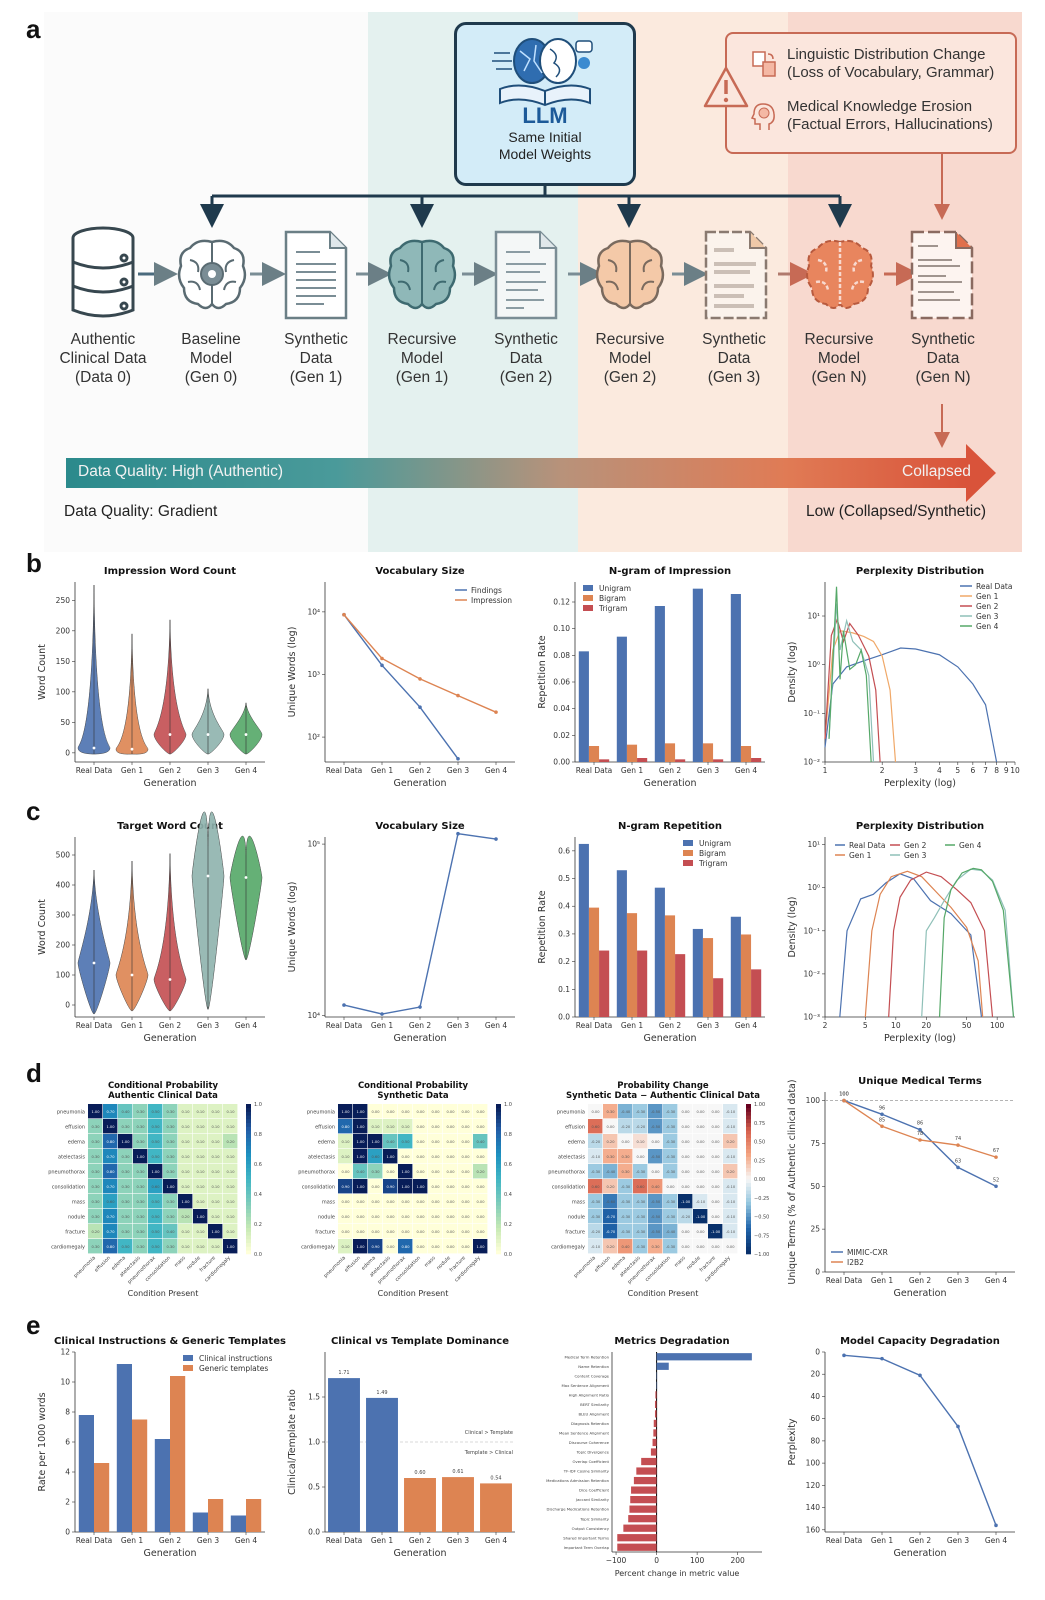 Image resolution: width=1045 pixels, height=1600 pixels. I want to click on y-tick-label: 0.00, so click(561, 762).